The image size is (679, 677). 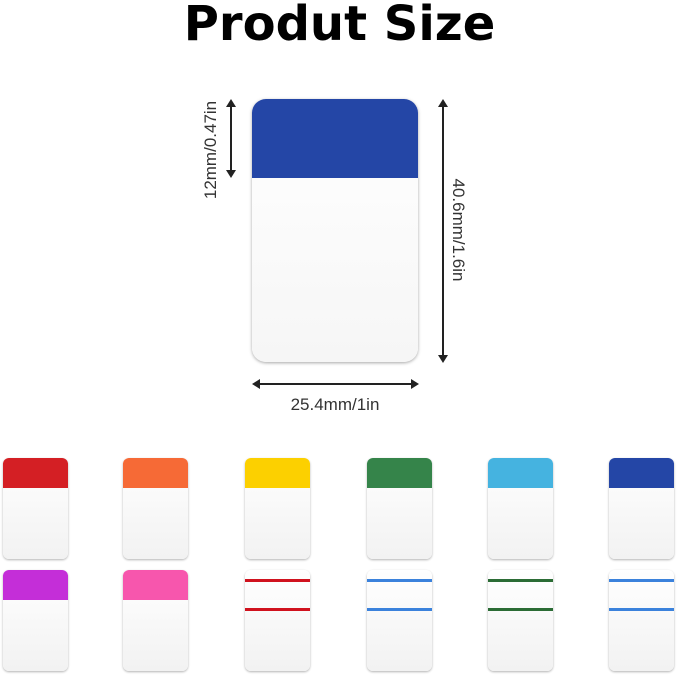 I want to click on main-tab-color-cap, so click(x=335, y=138).